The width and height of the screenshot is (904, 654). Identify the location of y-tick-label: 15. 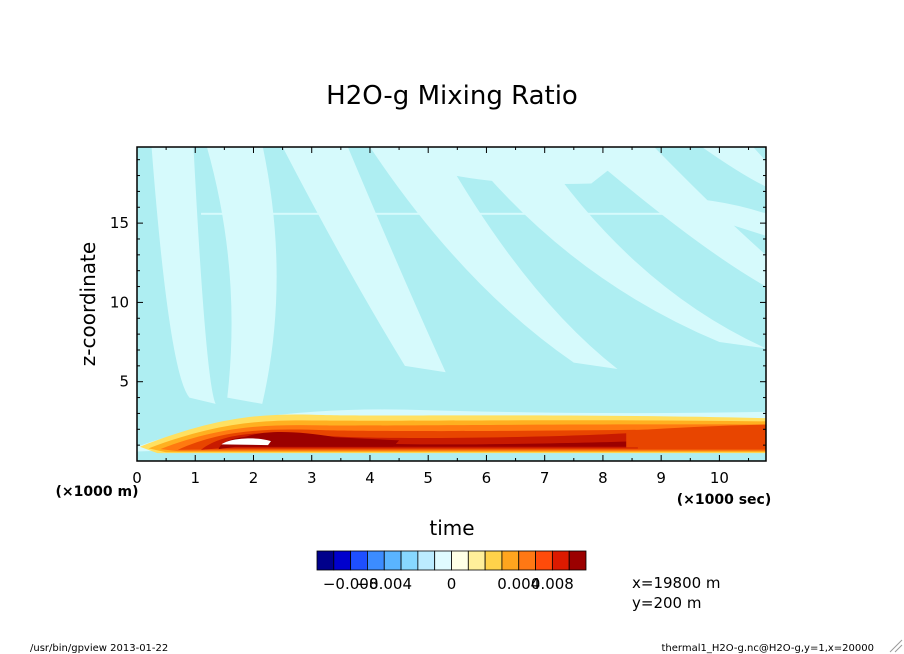
(119, 223).